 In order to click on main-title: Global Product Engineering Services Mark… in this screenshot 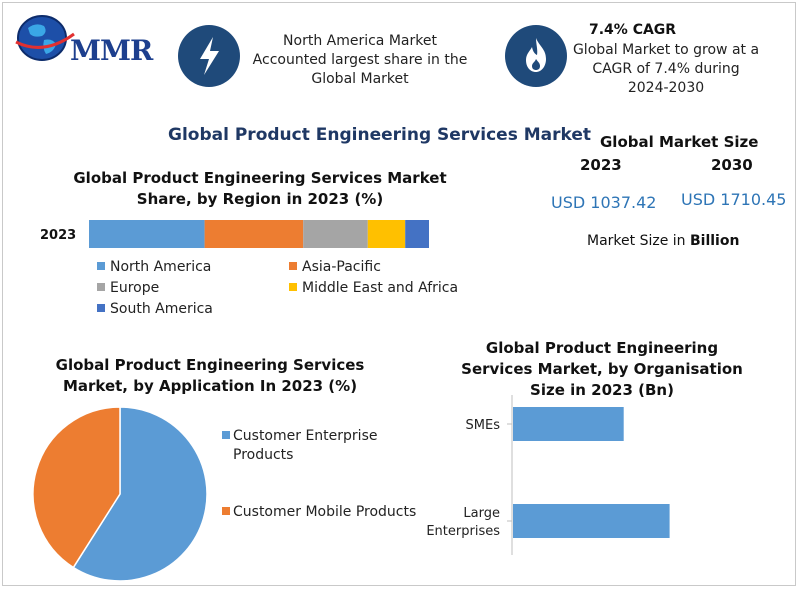, I will do `click(380, 135)`.